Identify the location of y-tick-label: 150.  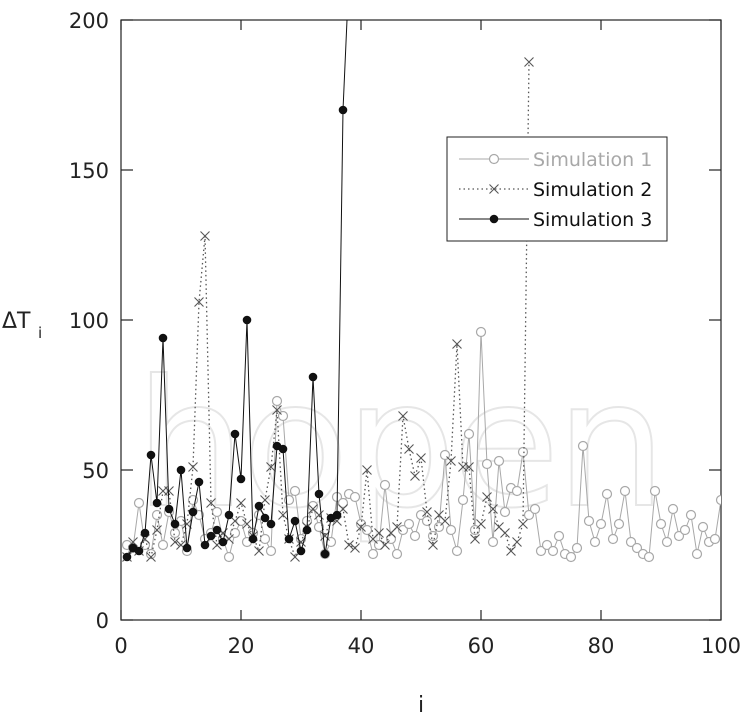
(89, 171).